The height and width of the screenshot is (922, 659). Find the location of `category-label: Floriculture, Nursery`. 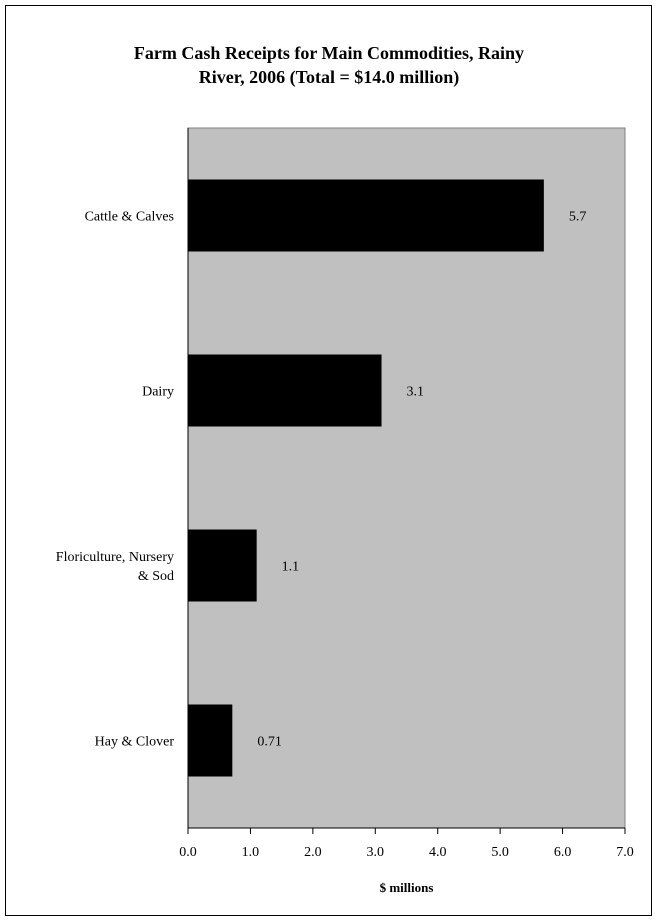

category-label: Floriculture, Nursery is located at coordinates (115, 557).